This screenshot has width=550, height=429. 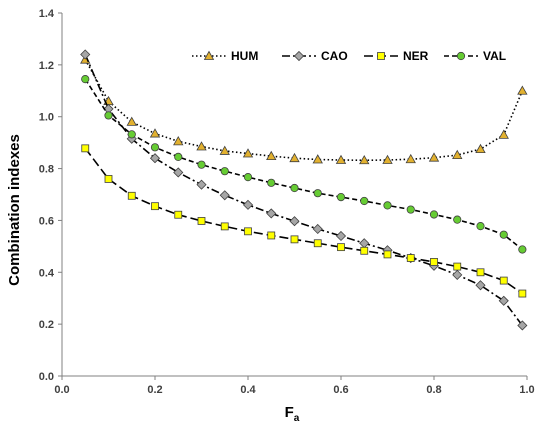 What do you see at coordinates (416, 56) in the screenshot?
I see `legend-label-ner: NER` at bounding box center [416, 56].